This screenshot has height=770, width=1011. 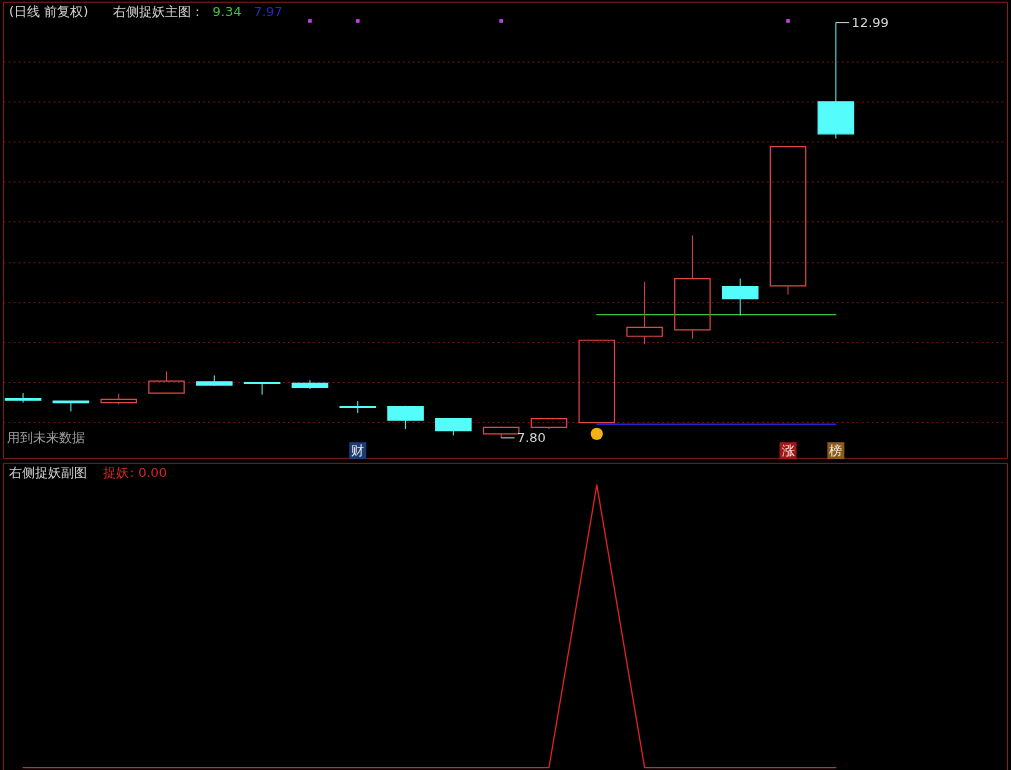 What do you see at coordinates (156, 11) in the screenshot?
I see `chart-subtitle: 右侧捉妖主图 :` at bounding box center [156, 11].